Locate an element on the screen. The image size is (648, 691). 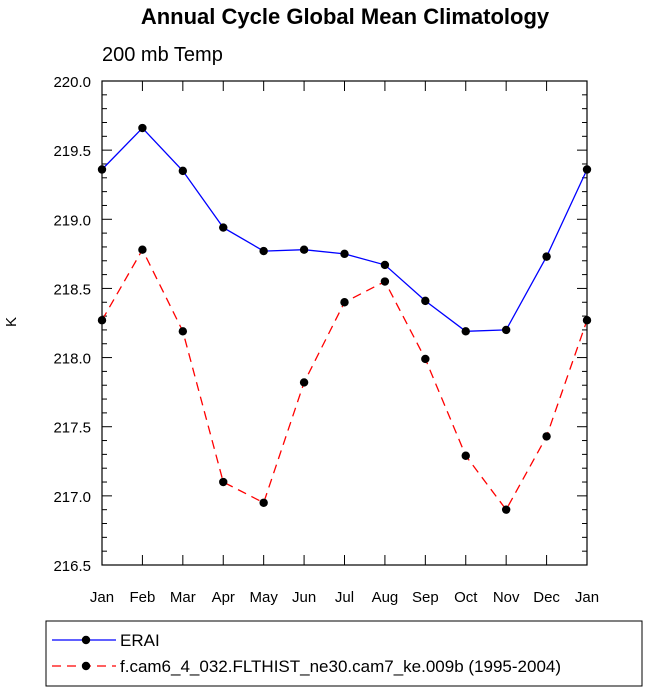
y-tick-label: 220.0 is located at coordinates (72, 82).